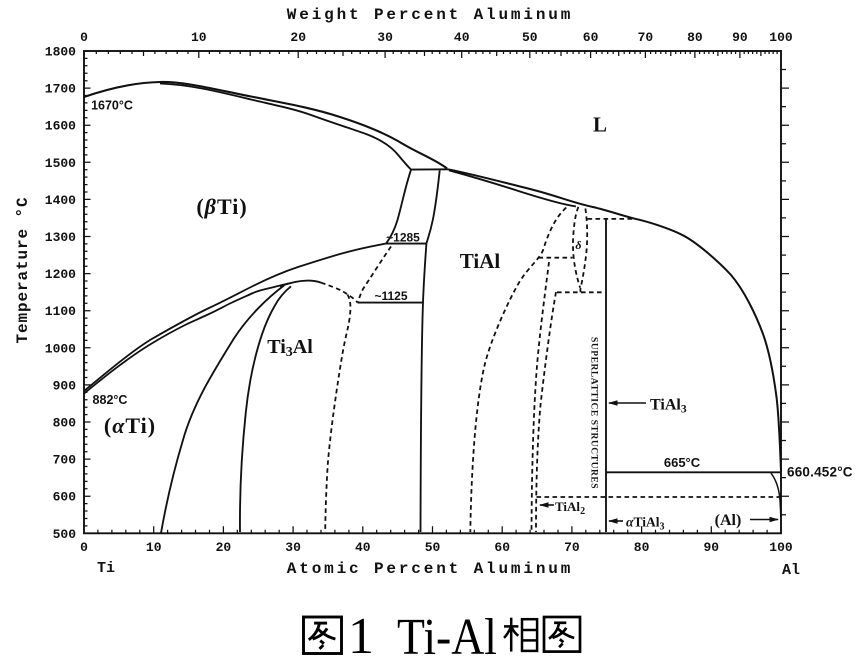 The image size is (867, 668). What do you see at coordinates (60, 200) in the screenshot?
I see `svg-text: 1400` at bounding box center [60, 200].